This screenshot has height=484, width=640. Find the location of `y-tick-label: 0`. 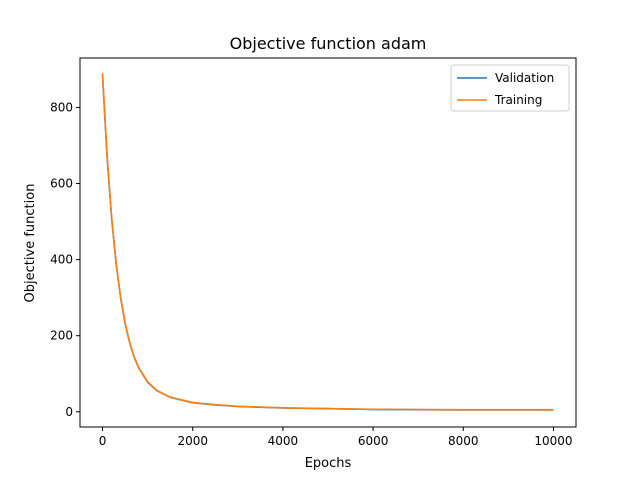

y-tick-label: 0 is located at coordinates (69, 412).